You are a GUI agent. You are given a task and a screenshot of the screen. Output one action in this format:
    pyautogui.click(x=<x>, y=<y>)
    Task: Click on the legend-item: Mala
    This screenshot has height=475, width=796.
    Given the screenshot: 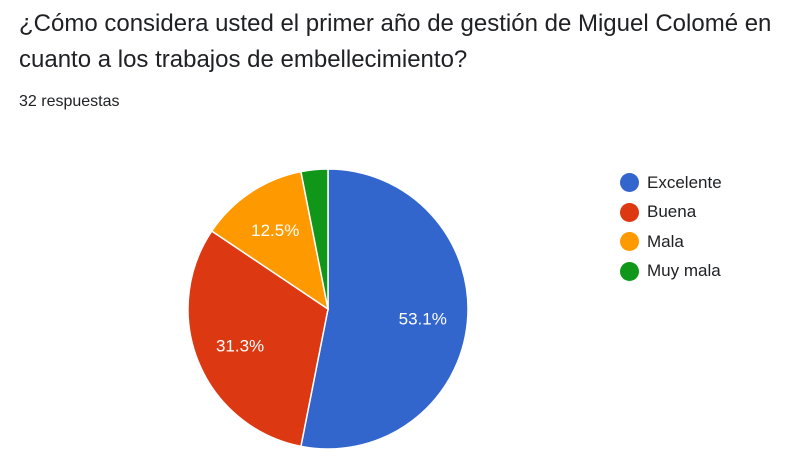 What is the action you would take?
    pyautogui.click(x=671, y=242)
    